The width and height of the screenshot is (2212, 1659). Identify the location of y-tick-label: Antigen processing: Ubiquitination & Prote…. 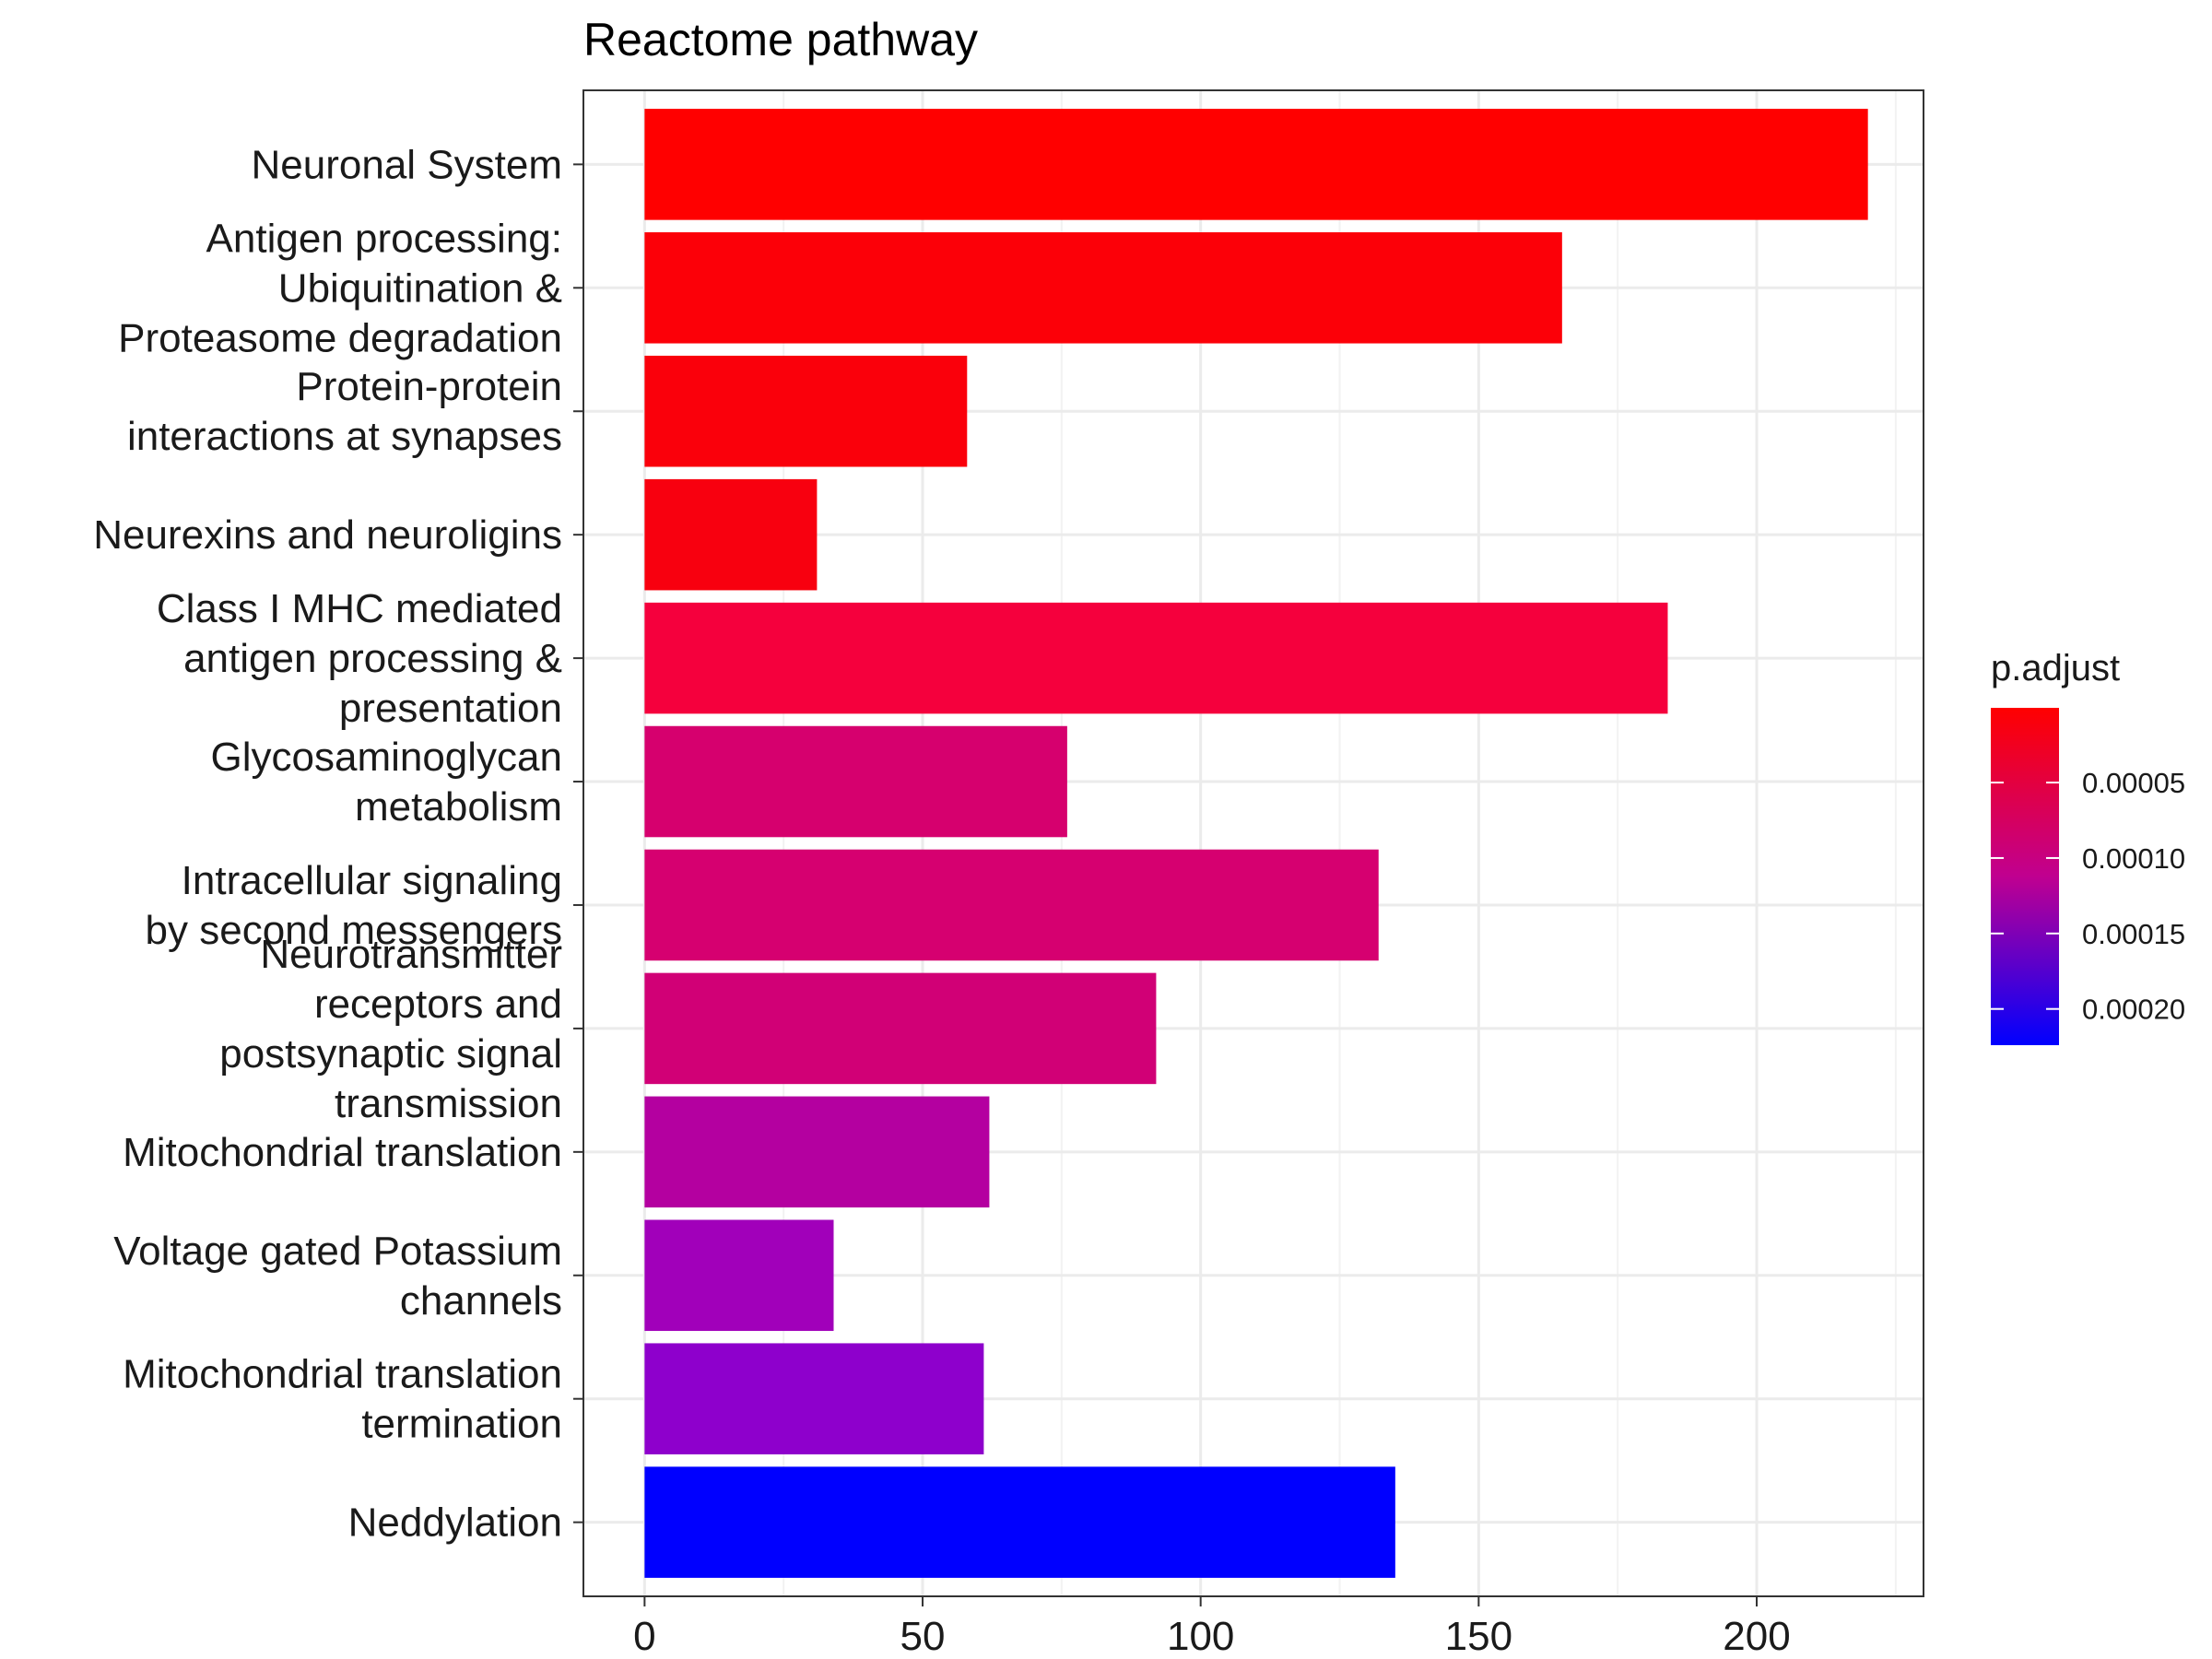
(340, 288).